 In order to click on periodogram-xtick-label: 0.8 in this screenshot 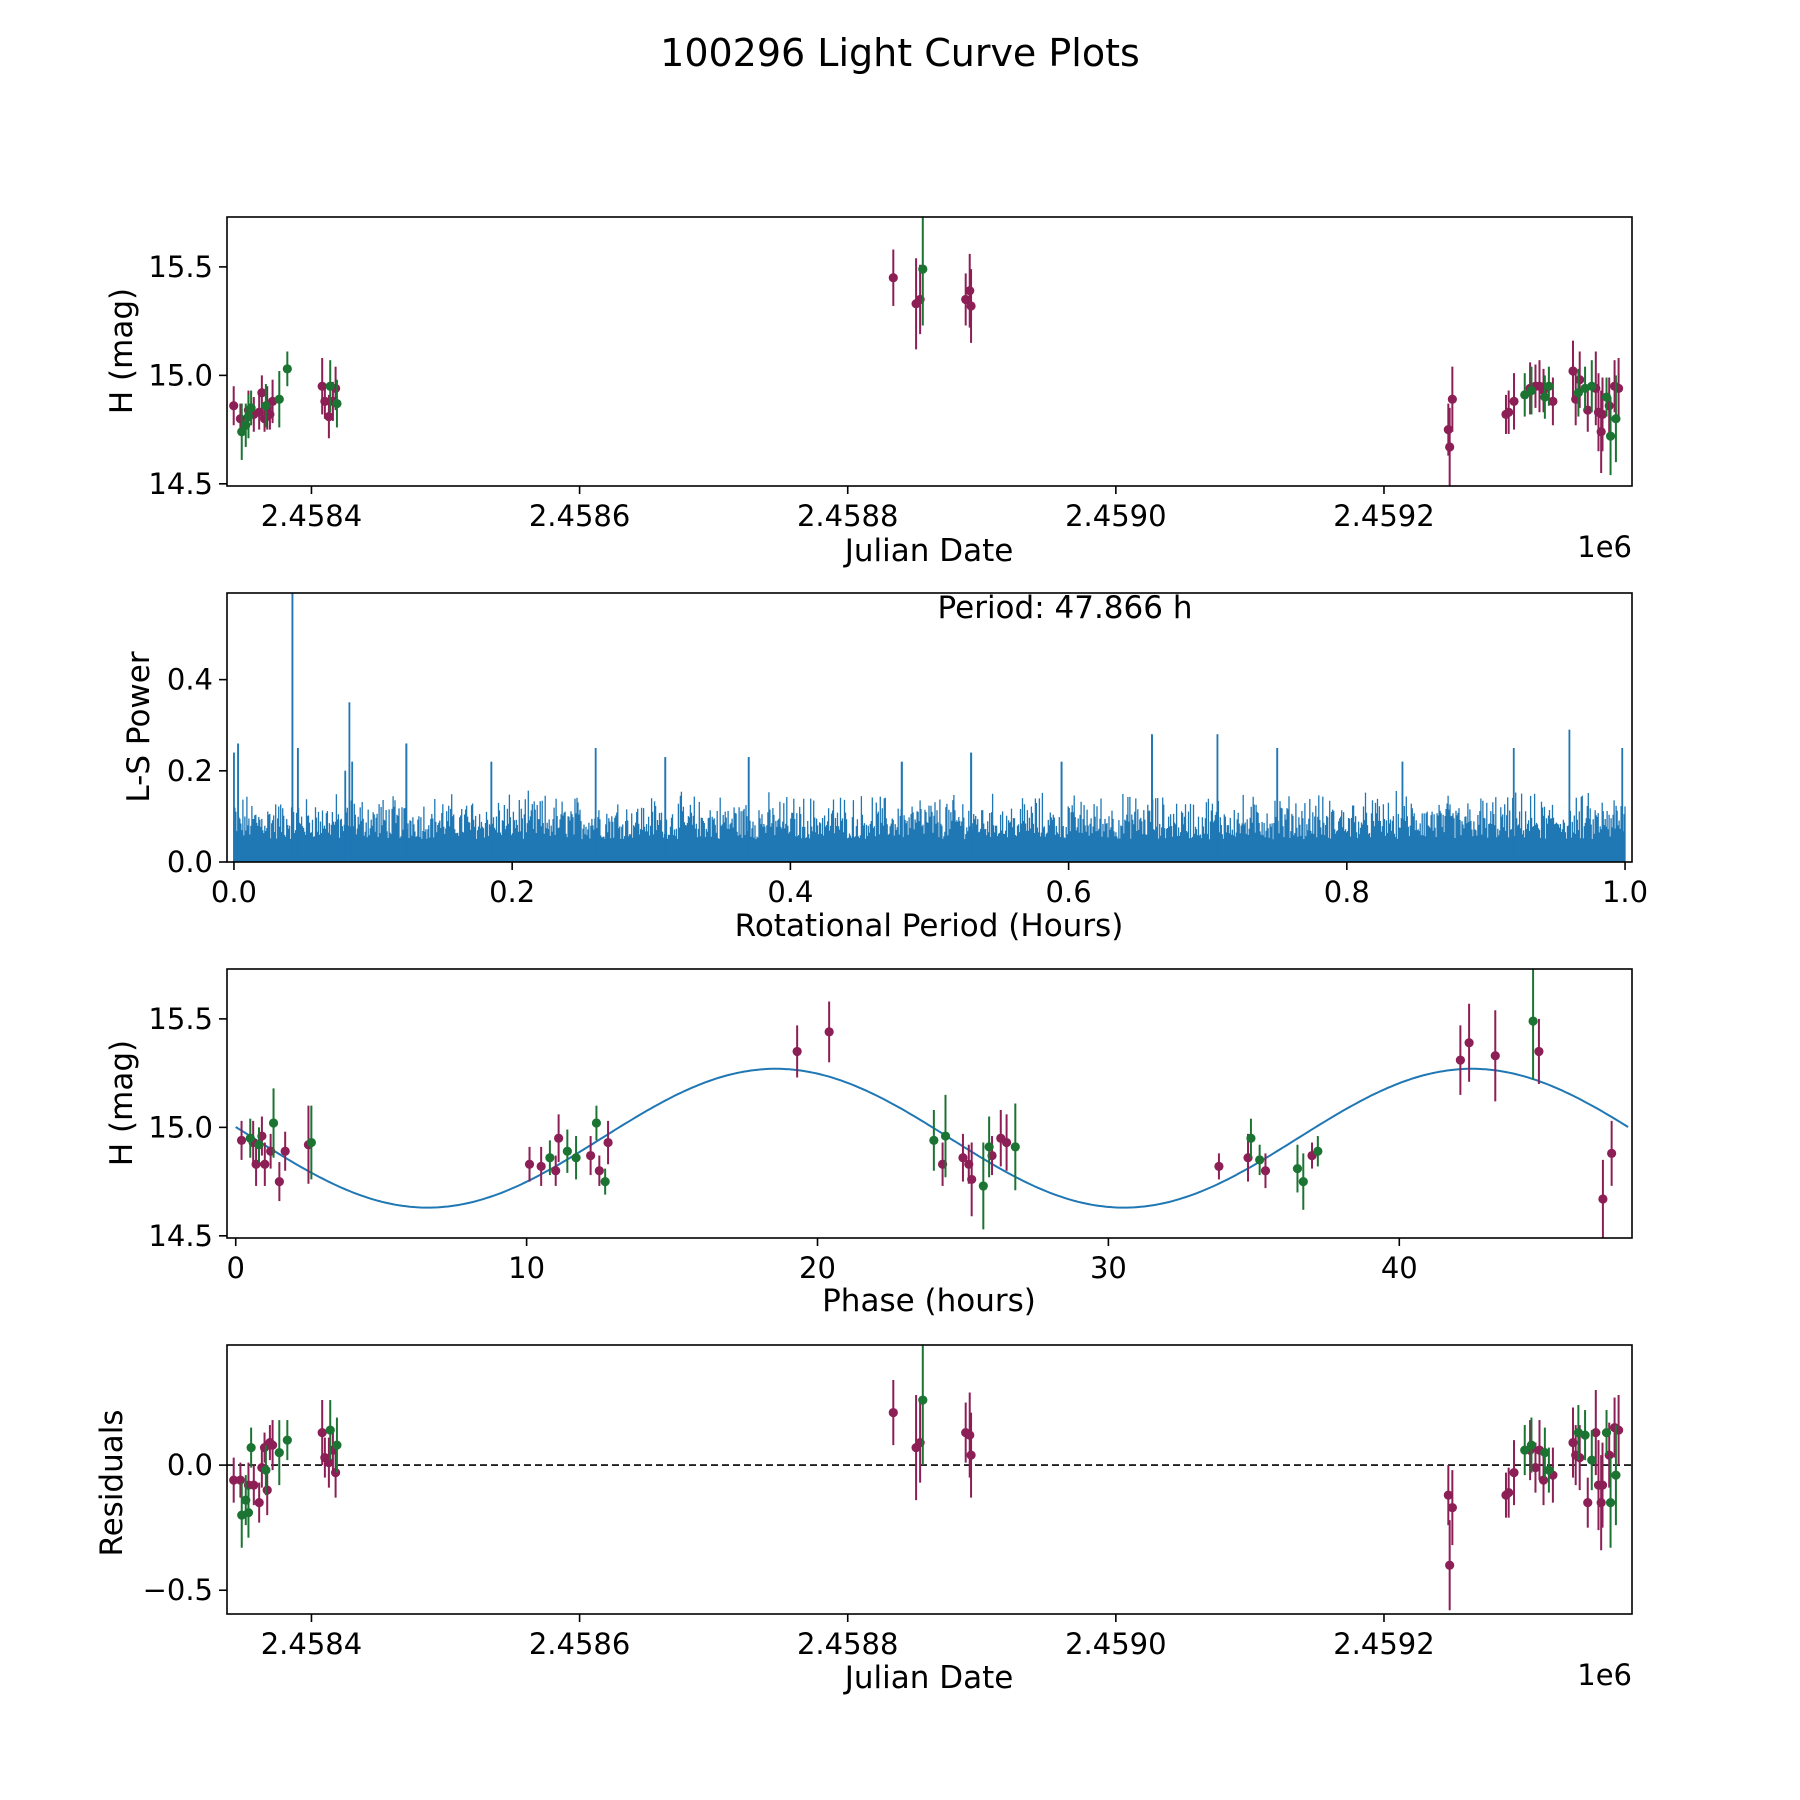, I will do `click(1347, 892)`.